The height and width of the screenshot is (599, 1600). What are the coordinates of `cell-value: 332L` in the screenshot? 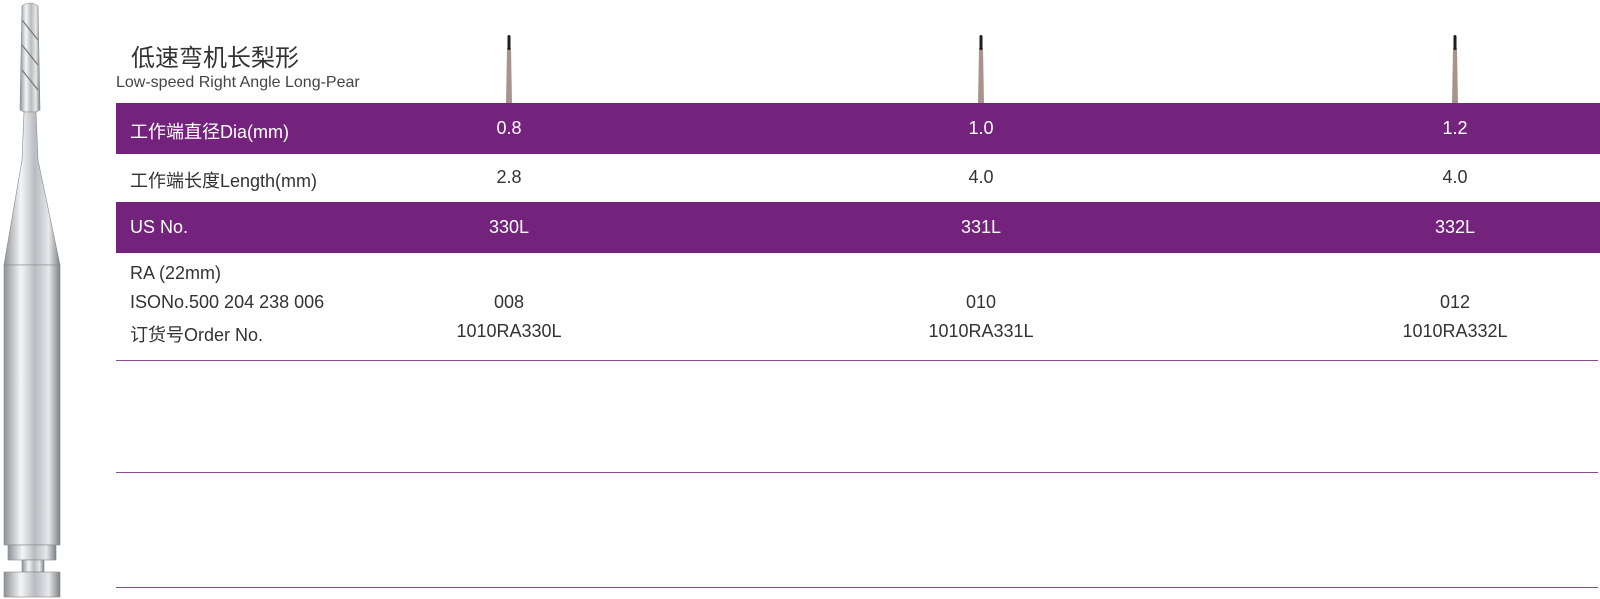 It's located at (1455, 226).